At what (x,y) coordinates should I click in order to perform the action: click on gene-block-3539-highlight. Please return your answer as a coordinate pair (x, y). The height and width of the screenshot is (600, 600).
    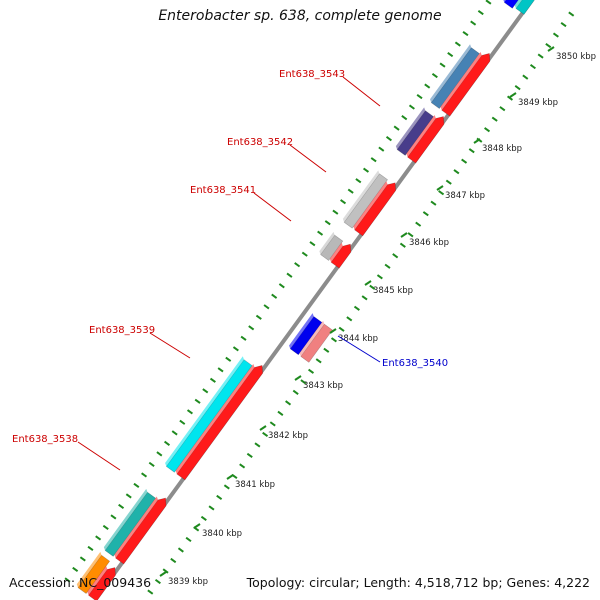
    Looking at the image, I should click on (205, 411).